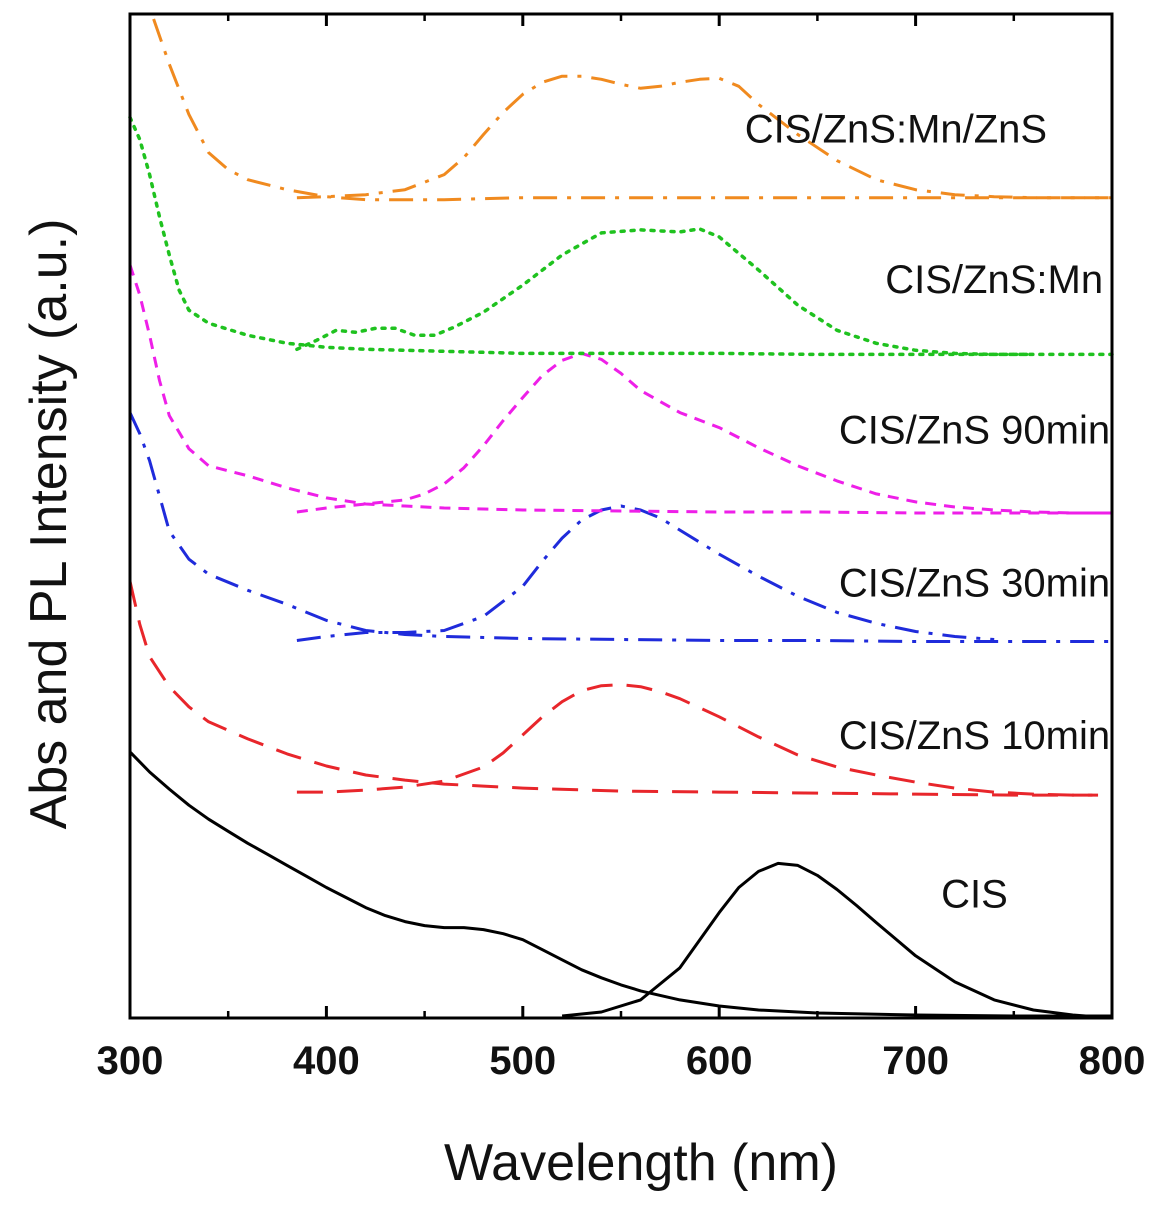  Describe the element at coordinates (49, 524) in the screenshot. I see `y-axis-title: Abs and PL Intensity (a.u.)` at that location.